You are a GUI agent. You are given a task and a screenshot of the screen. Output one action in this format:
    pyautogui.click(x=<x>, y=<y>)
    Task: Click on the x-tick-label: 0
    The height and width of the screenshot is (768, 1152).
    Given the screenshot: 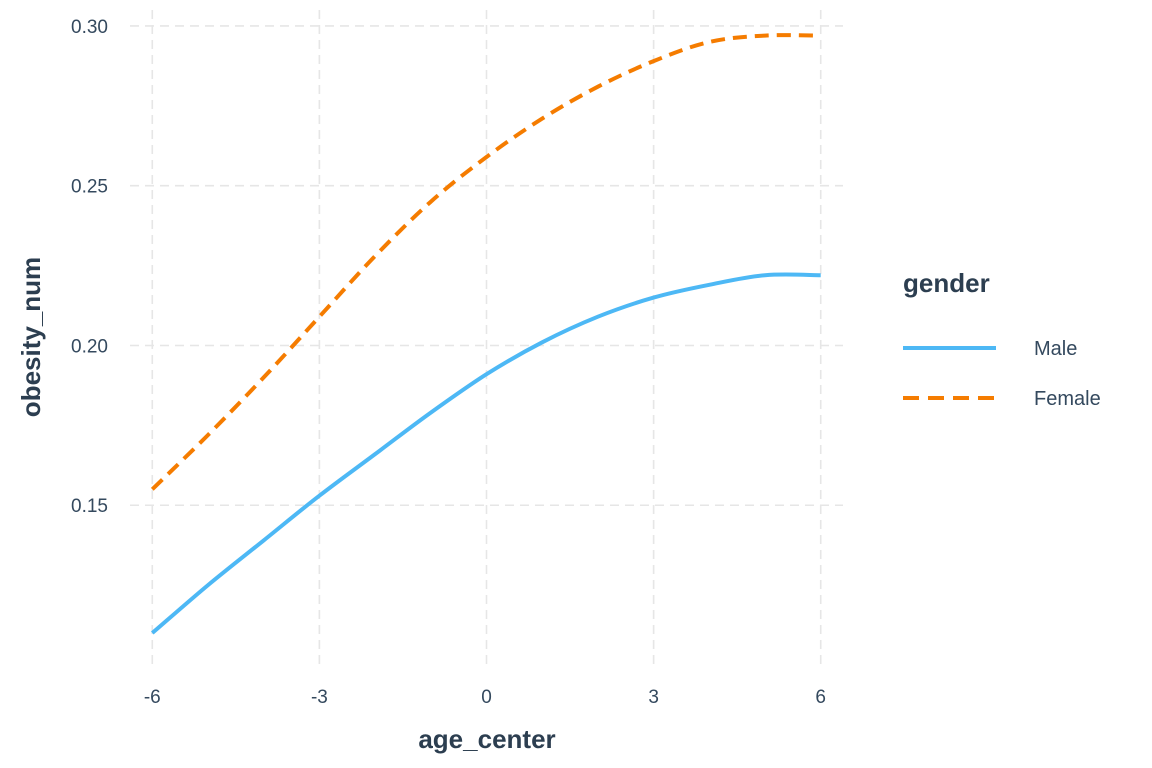 What is the action you would take?
    pyautogui.click(x=486, y=697)
    